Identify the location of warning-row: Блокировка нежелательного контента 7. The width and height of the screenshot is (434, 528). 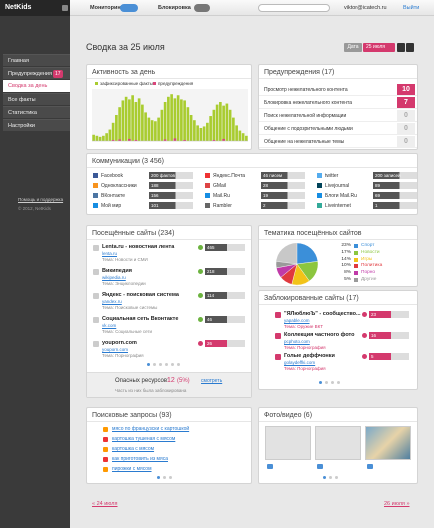
(338, 102).